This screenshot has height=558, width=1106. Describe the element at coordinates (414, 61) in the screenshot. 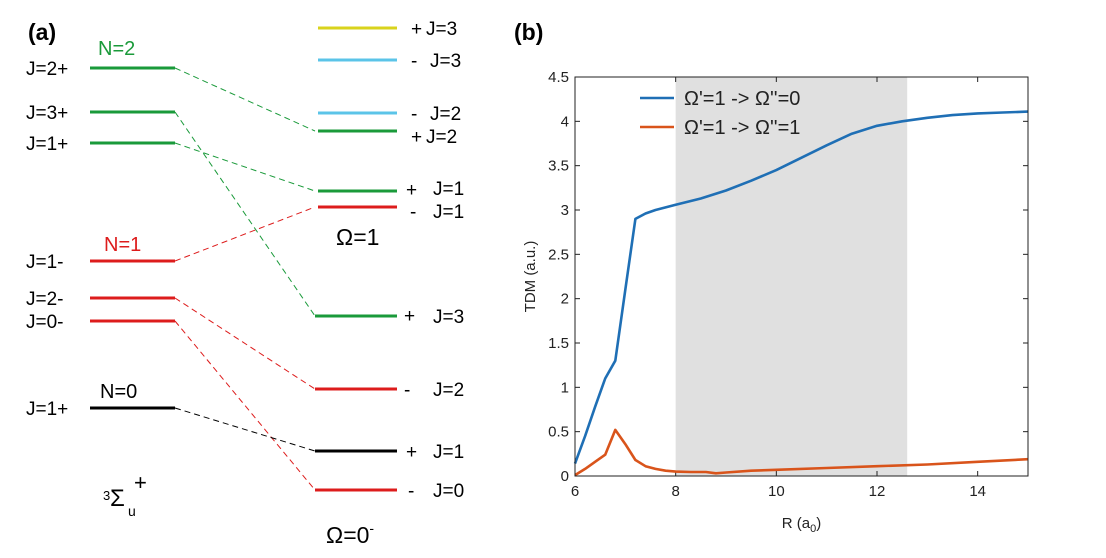

I see `level-sign-o1-j3m: -` at that location.